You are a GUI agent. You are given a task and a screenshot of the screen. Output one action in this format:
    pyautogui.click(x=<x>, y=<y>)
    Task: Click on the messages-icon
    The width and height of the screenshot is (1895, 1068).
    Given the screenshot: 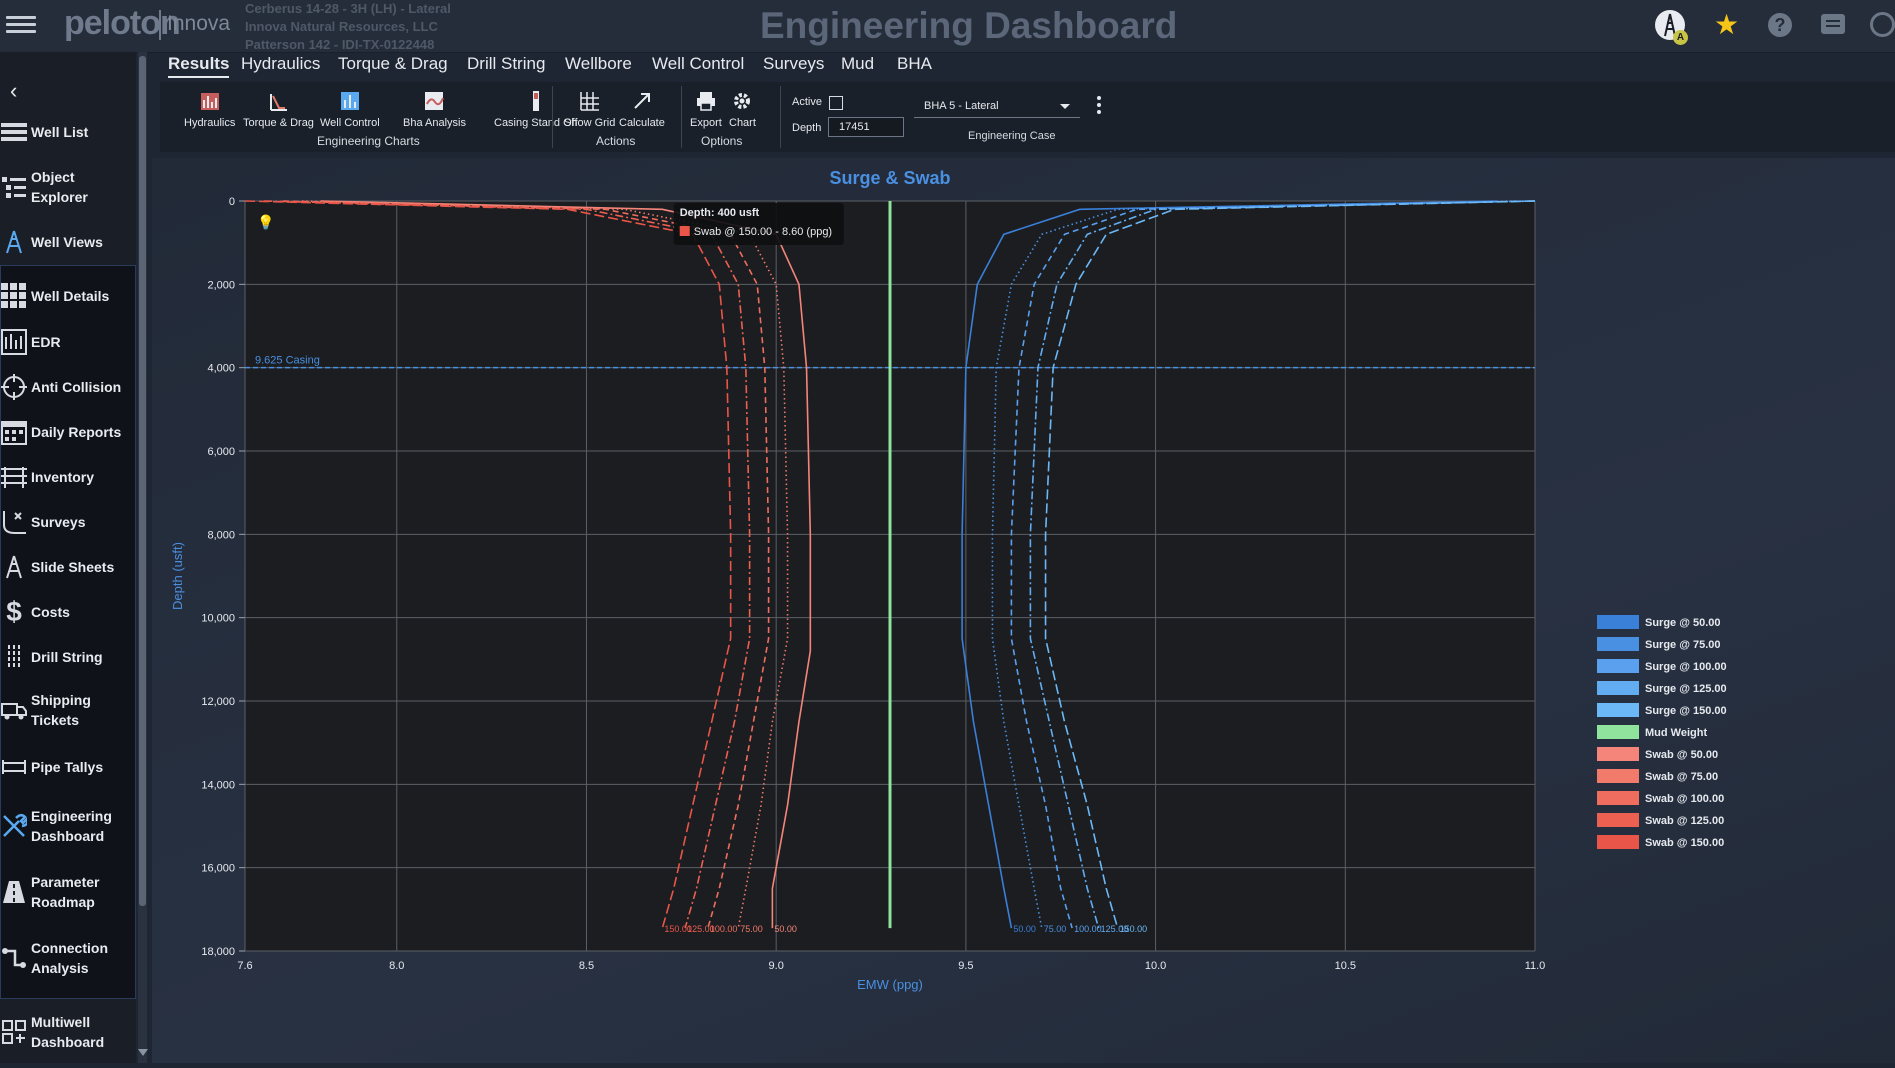 What is the action you would take?
    pyautogui.click(x=1833, y=24)
    